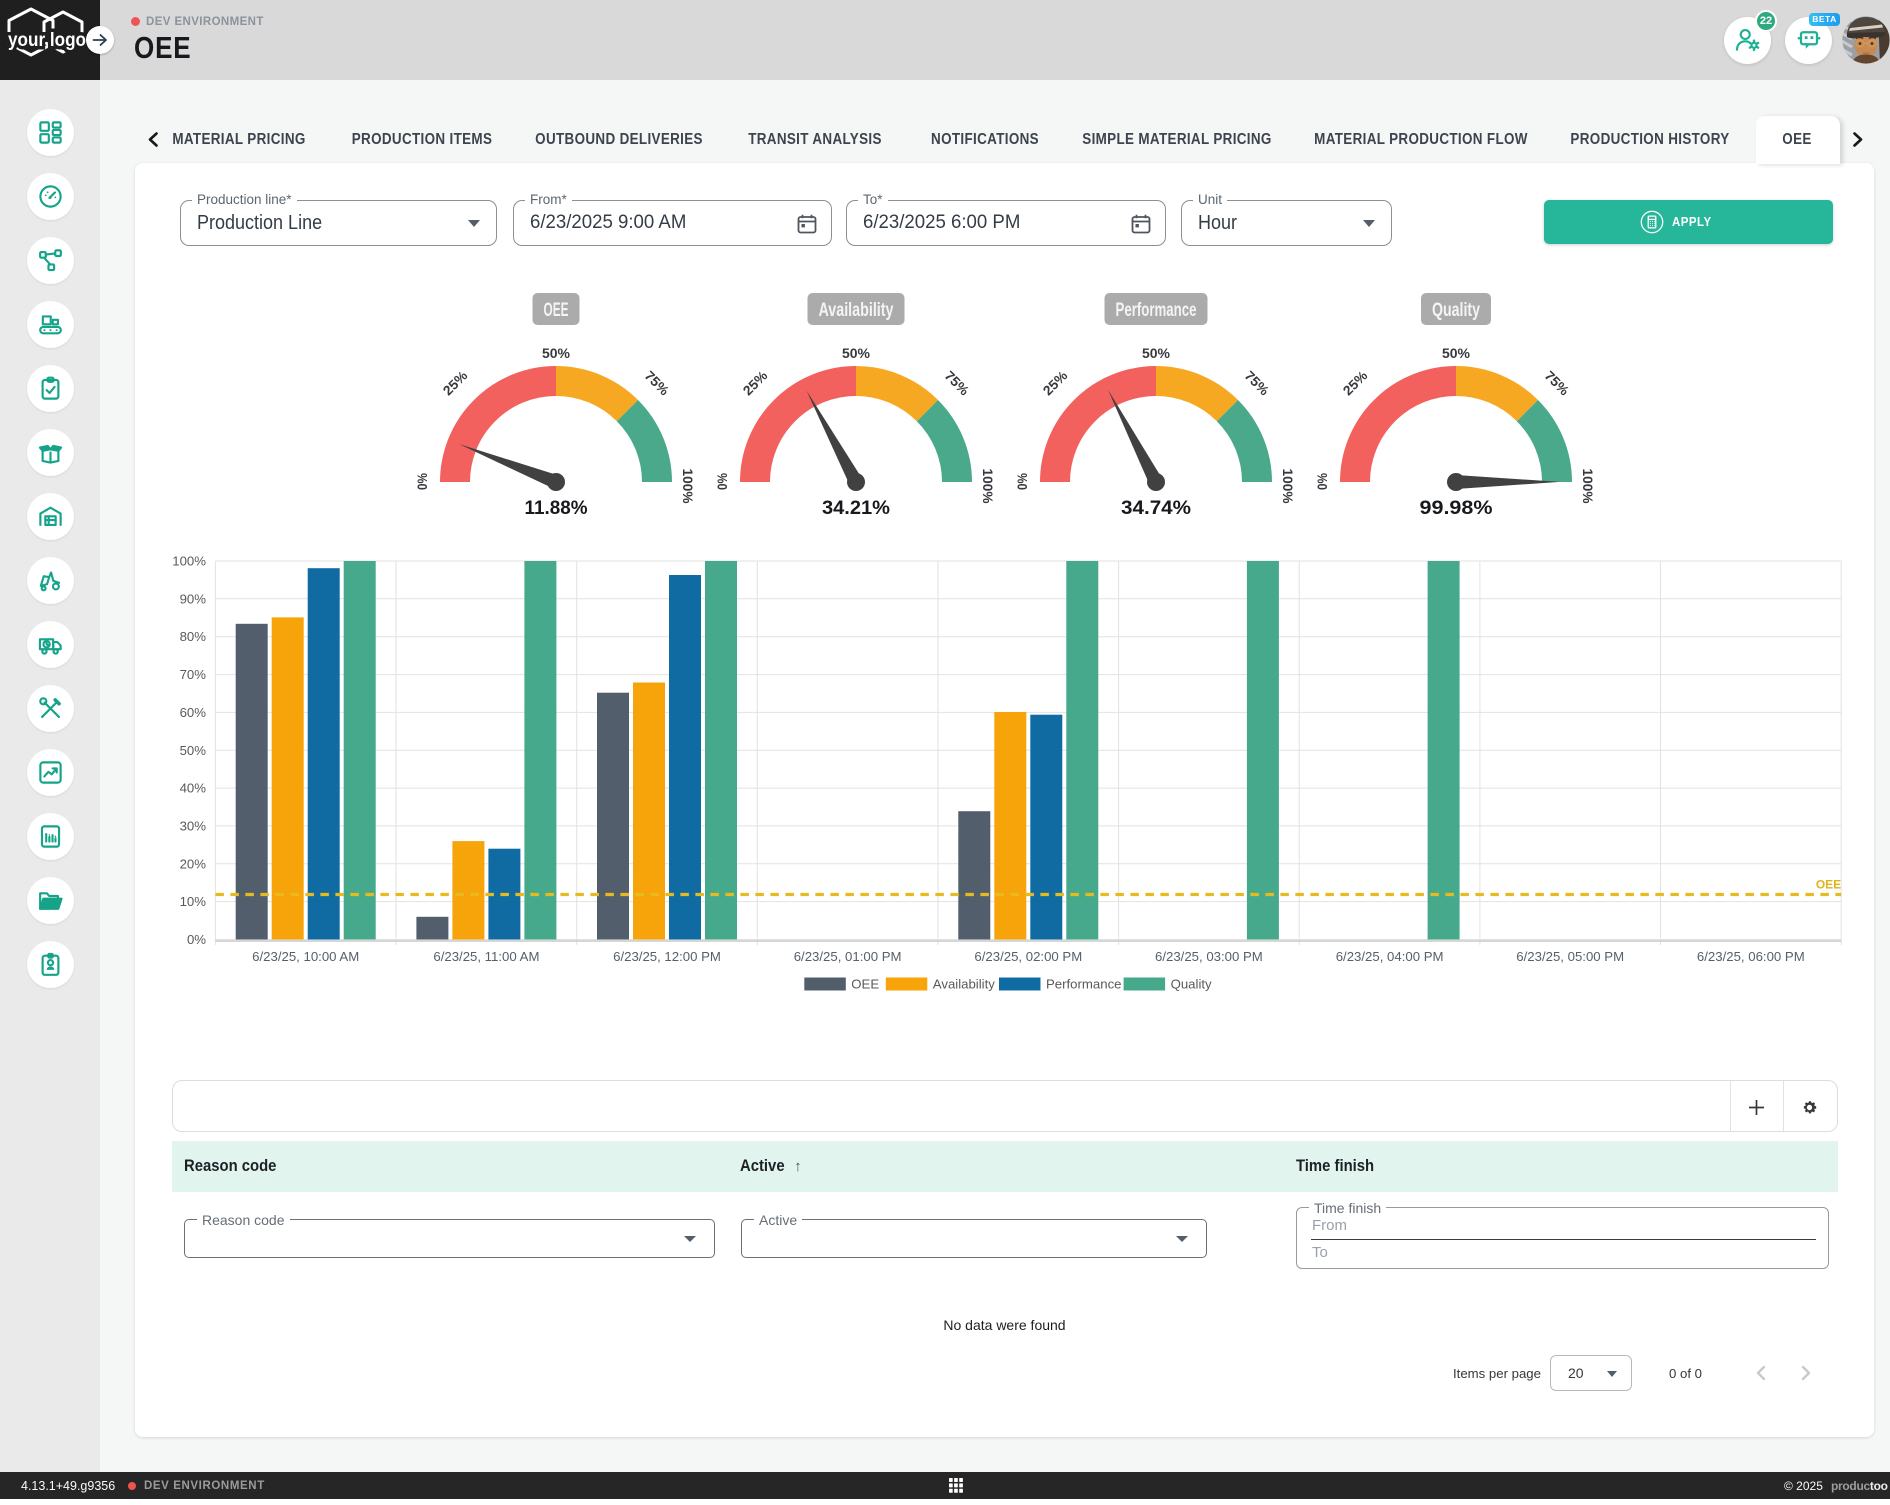 Image resolution: width=1890 pixels, height=1505 pixels. What do you see at coordinates (556, 508) in the screenshot?
I see `svg-text: 11.88%` at bounding box center [556, 508].